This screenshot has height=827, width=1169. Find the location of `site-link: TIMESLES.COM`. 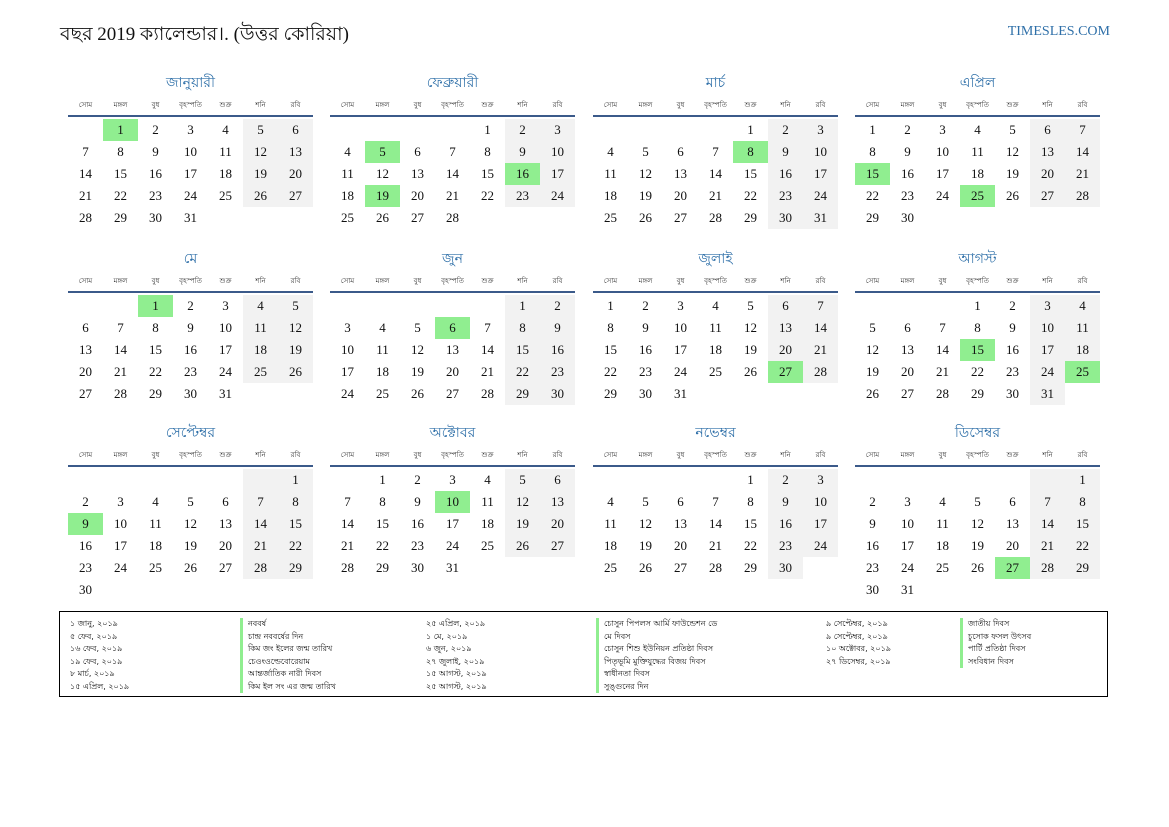

site-link: TIMESLES.COM is located at coordinates (1058, 31).